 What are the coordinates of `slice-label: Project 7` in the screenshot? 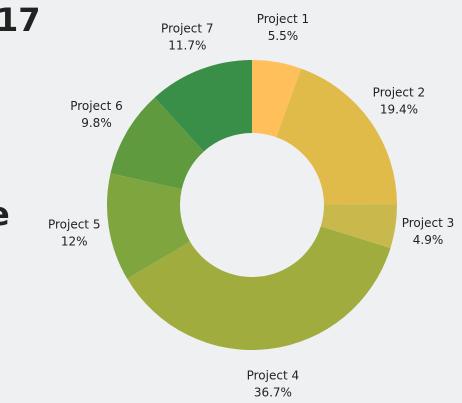 It's located at (187, 29).